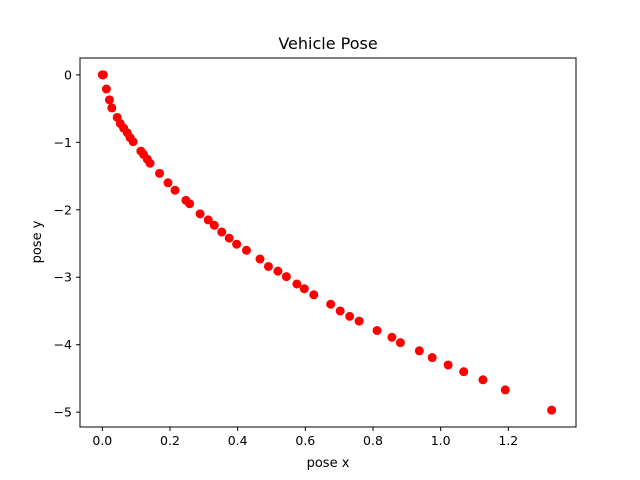 This screenshot has height=480, width=640. What do you see at coordinates (441, 440) in the screenshot?
I see `x-tick-label: 1.0` at bounding box center [441, 440].